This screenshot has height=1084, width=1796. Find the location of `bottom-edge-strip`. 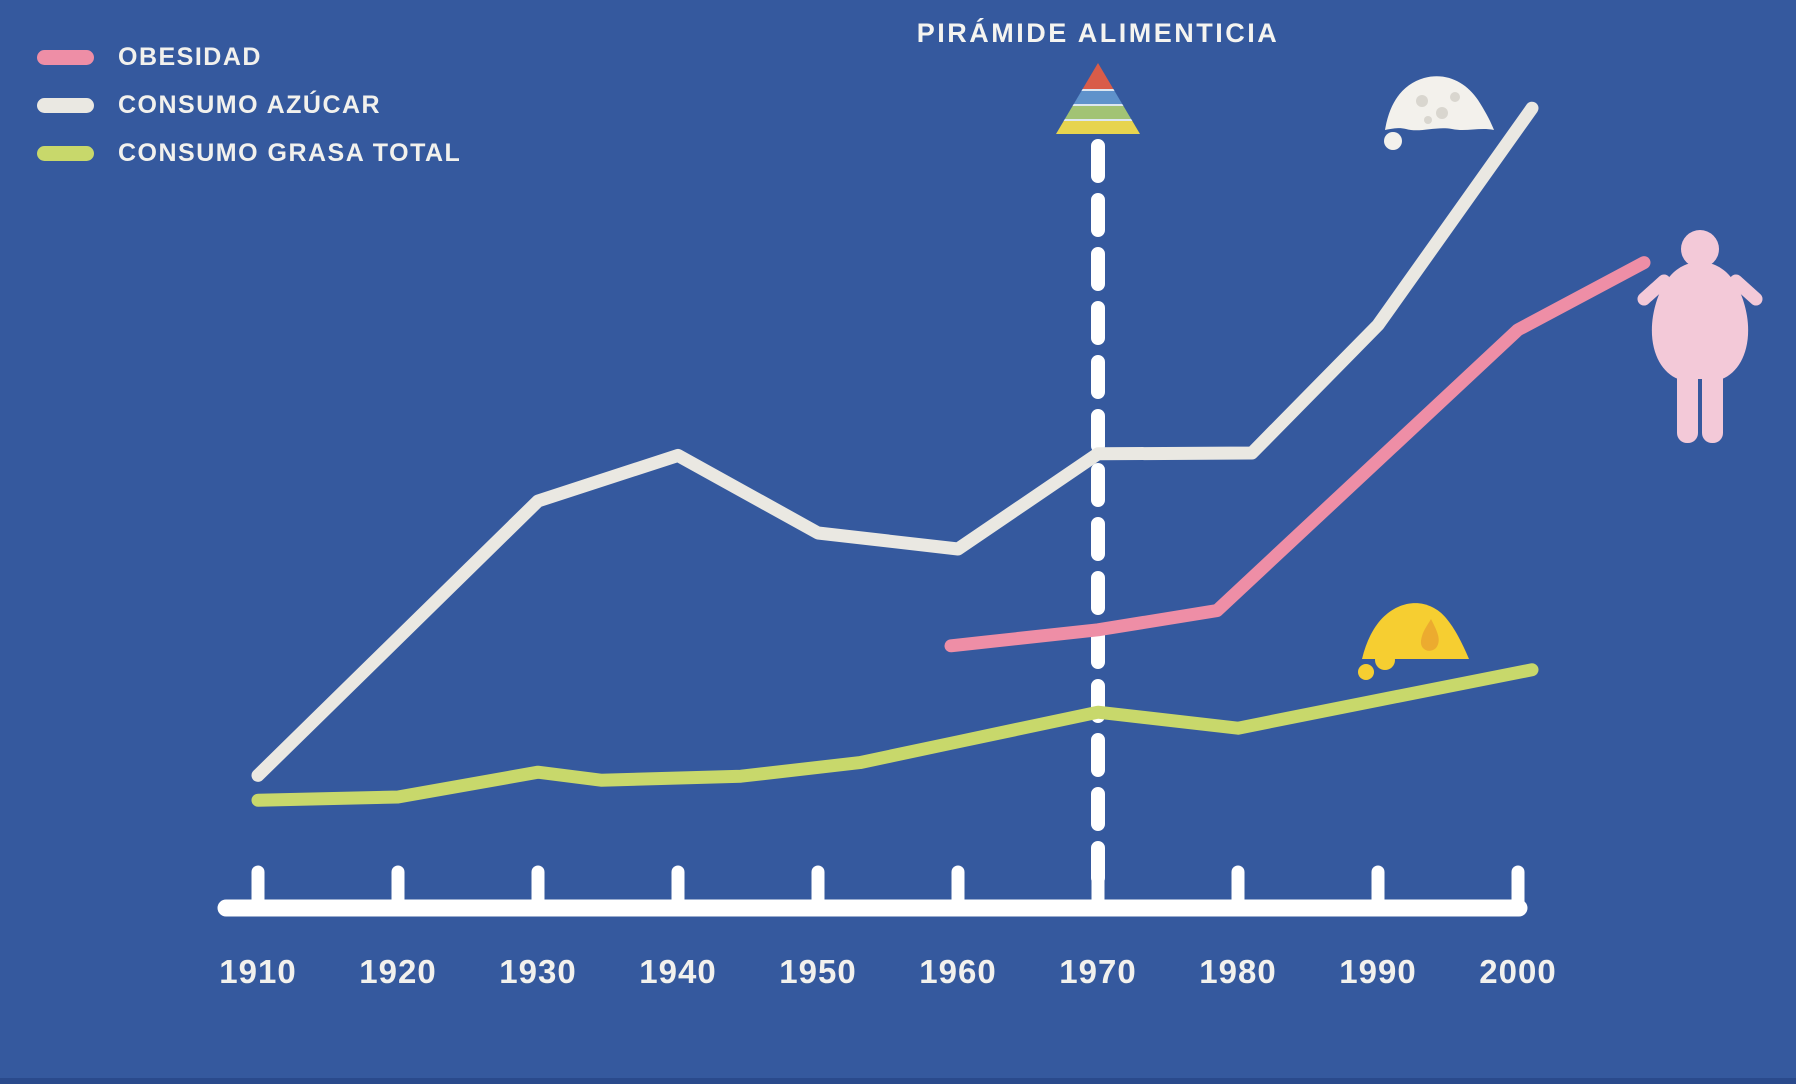

bottom-edge-strip is located at coordinates (898, 1081).